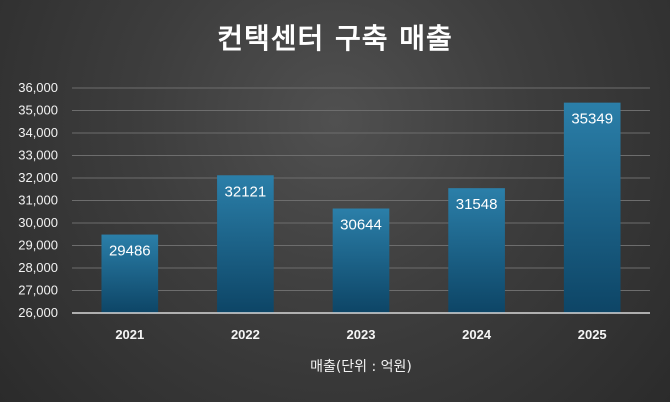 The width and height of the screenshot is (670, 402). Describe the element at coordinates (129, 334) in the screenshot. I see `x-tick-label-2021: 2021` at that location.